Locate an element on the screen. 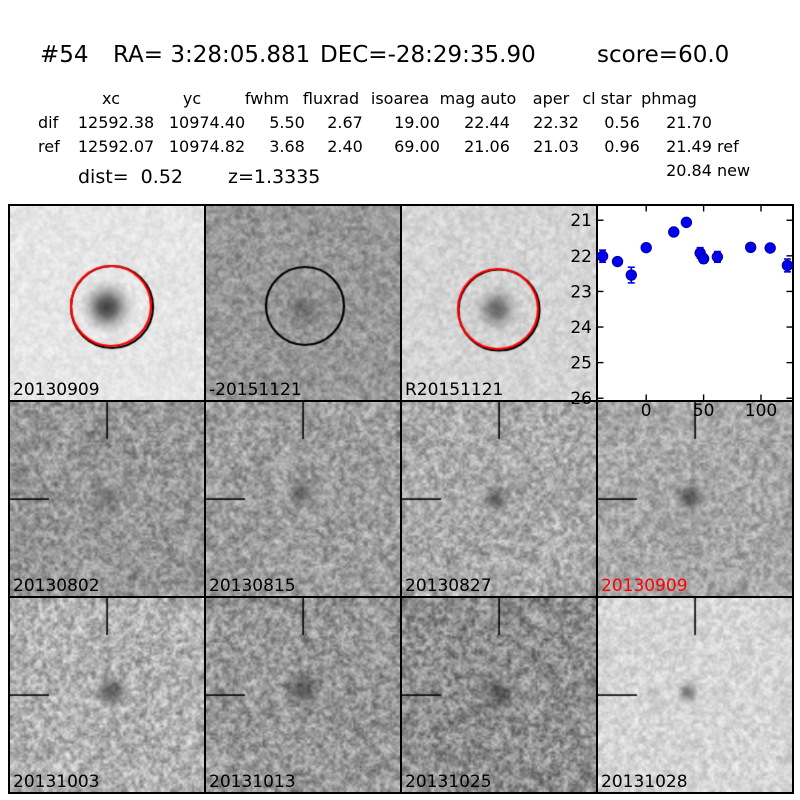 The image size is (800, 800). column-header: phmag is located at coordinates (669, 98).